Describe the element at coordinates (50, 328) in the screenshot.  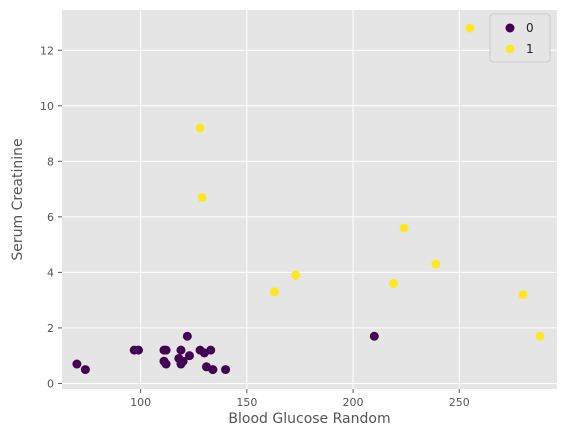
I see `y-tick-label: 2` at that location.